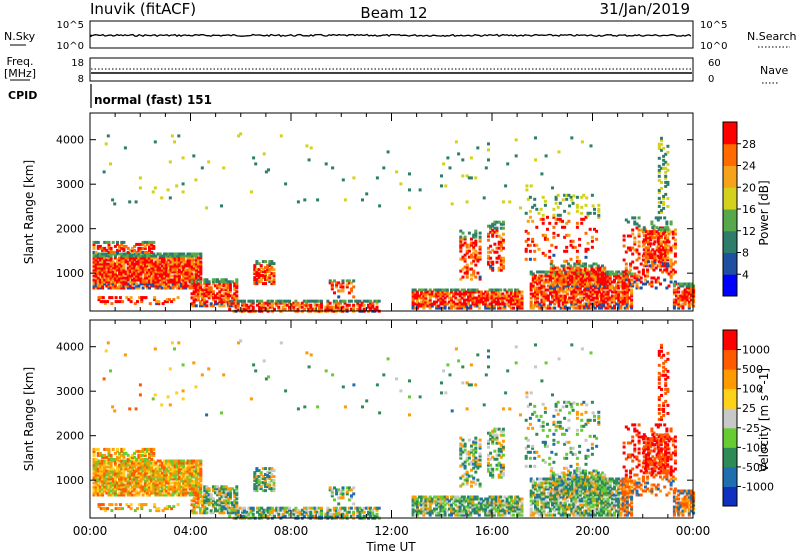 Image resolution: width=800 pixels, height=554 pixels. Describe the element at coordinates (81, 79) in the screenshot. I see `freq-tick-bottom: 8` at that location.